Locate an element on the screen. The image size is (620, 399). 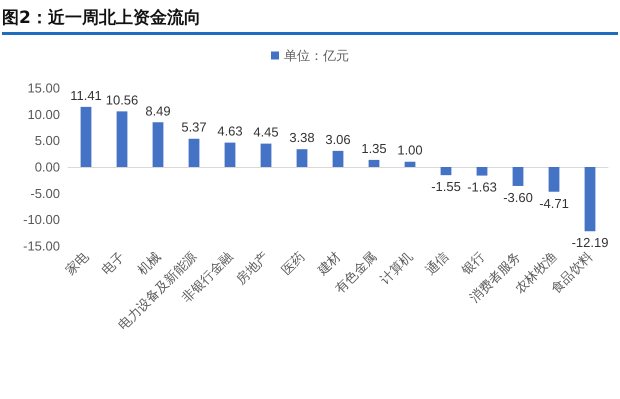
data-label: -1.55 is located at coordinates (446, 186).